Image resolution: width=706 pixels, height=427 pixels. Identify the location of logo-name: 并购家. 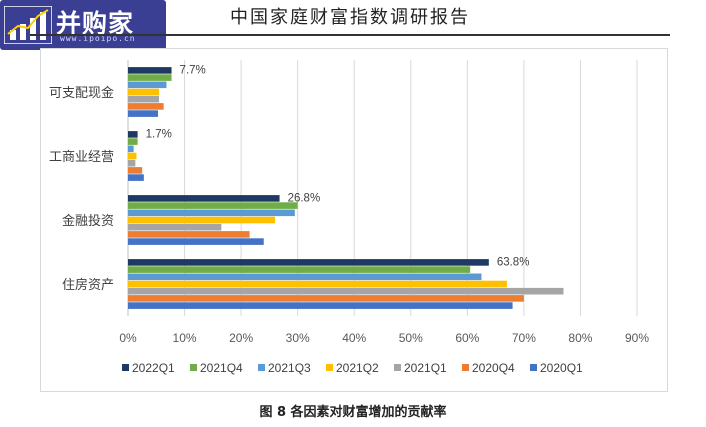
(95, 23).